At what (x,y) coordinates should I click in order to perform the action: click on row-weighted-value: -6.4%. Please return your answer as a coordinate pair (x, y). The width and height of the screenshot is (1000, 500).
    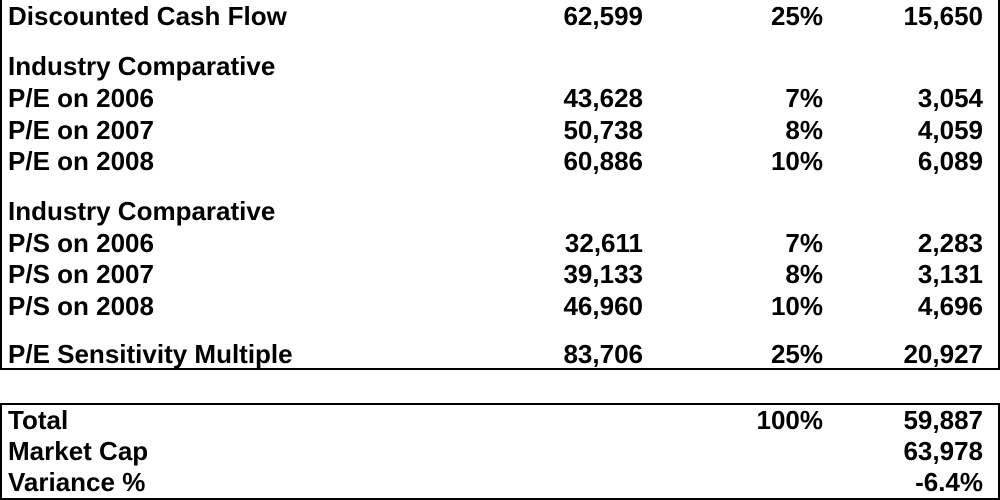
    Looking at the image, I should click on (949, 482).